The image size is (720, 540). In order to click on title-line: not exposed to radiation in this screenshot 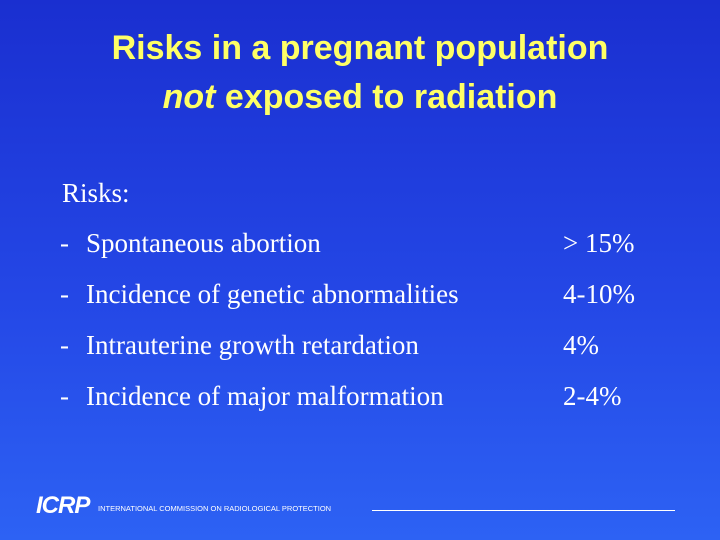, I will do `click(360, 97)`.